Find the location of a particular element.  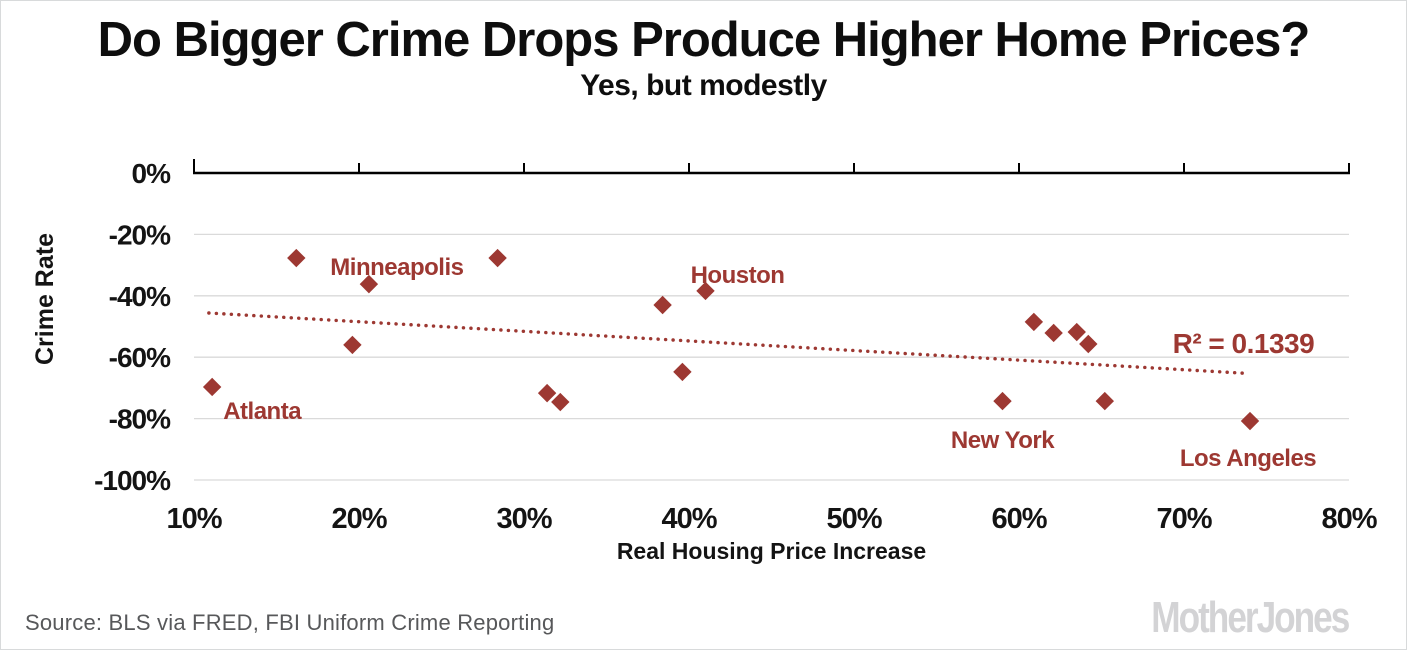

x-tick-label: 10% is located at coordinates (194, 519).